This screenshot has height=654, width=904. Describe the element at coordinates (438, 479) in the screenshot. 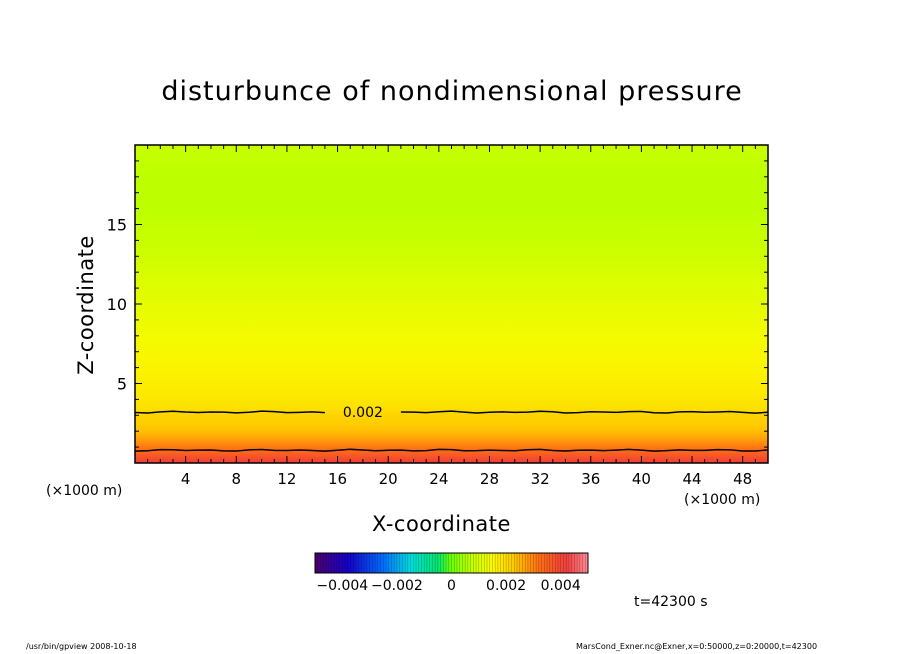

I see `x-tick-label: 24` at that location.